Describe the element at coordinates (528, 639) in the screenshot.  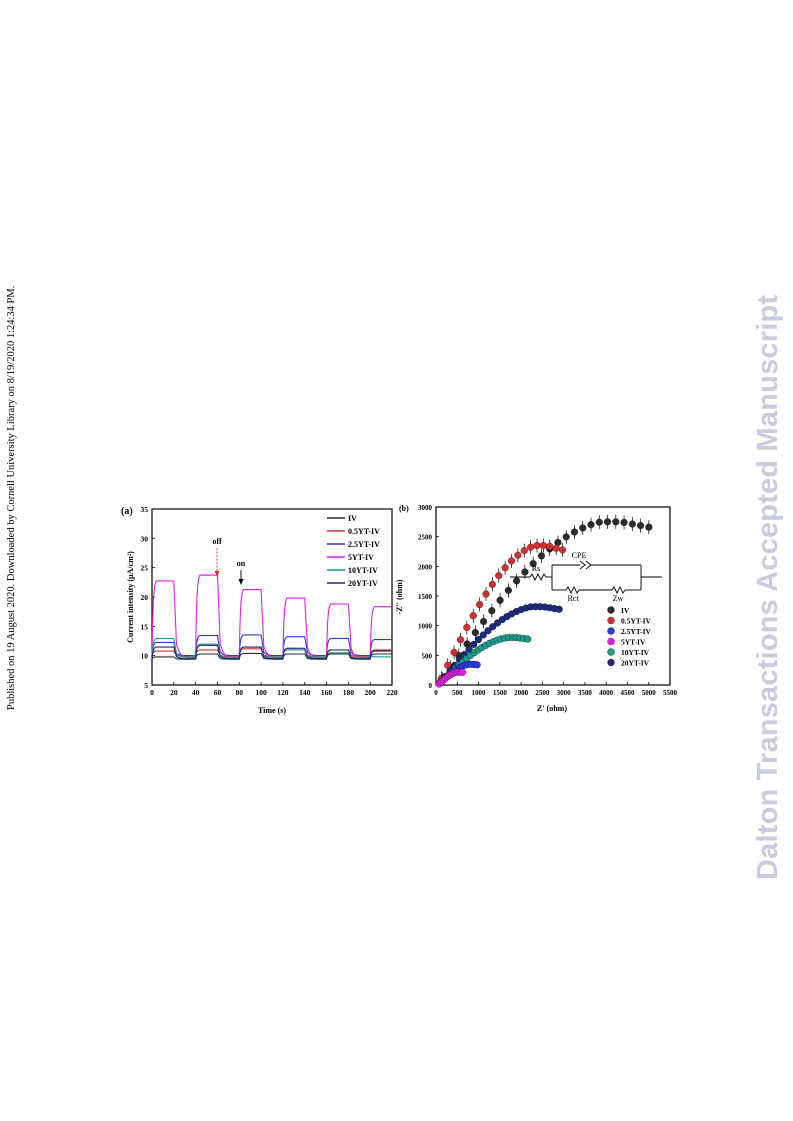
I see `data-point-10YT-IV` at that location.